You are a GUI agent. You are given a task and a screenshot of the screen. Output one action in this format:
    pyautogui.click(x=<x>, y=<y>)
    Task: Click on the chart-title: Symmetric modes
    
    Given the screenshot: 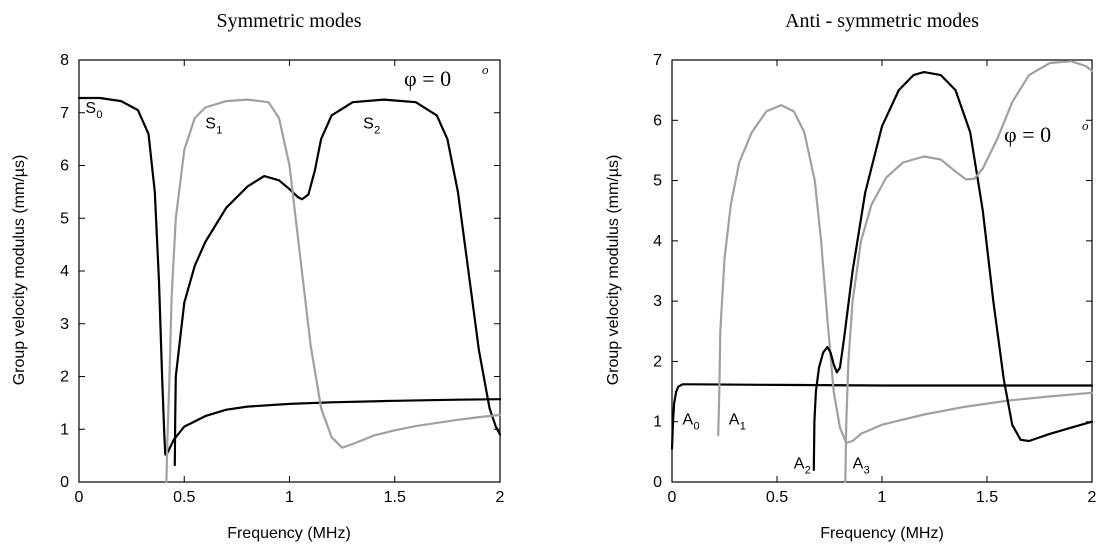 What is the action you would take?
    pyautogui.click(x=289, y=21)
    